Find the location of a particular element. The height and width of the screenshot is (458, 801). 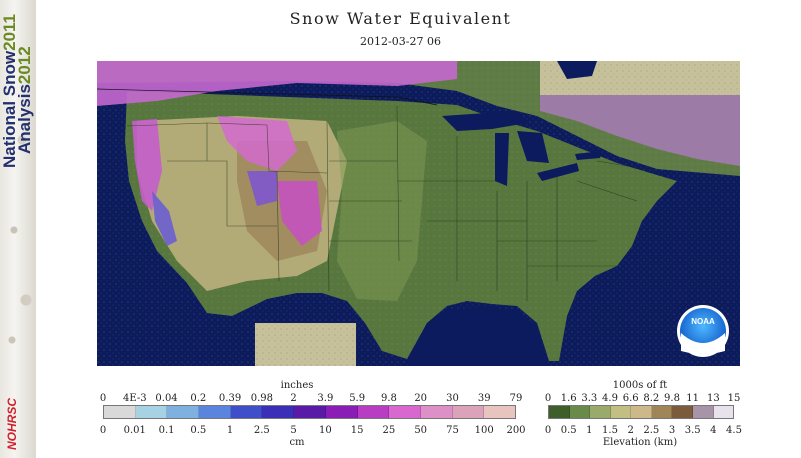

lake-michigan is located at coordinates (502, 159).